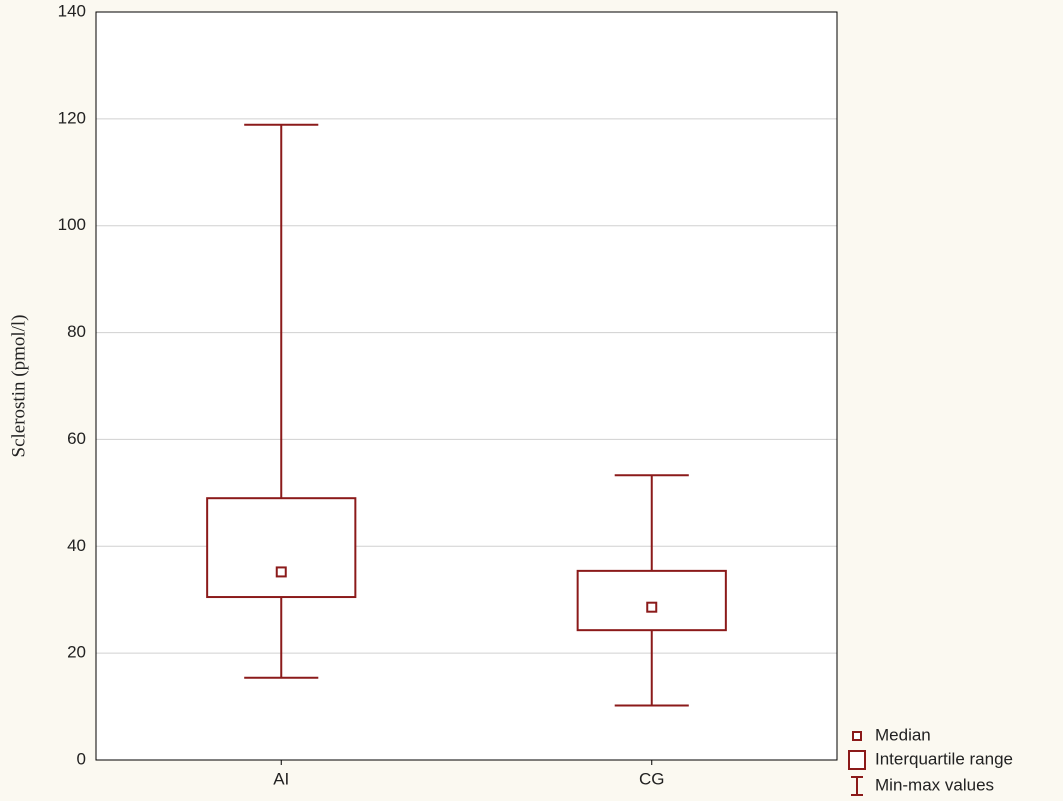 The width and height of the screenshot is (1063, 801). I want to click on legend-label: Interquartile range, so click(944, 758).